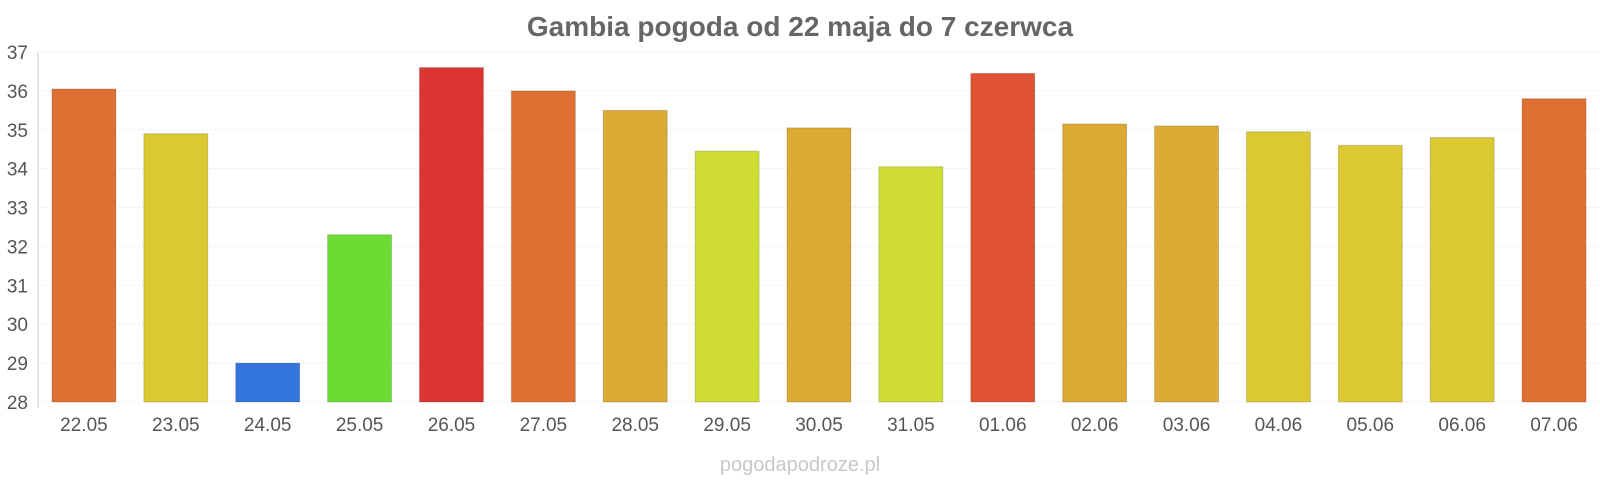  I want to click on y-tick-label: 30, so click(17, 325).